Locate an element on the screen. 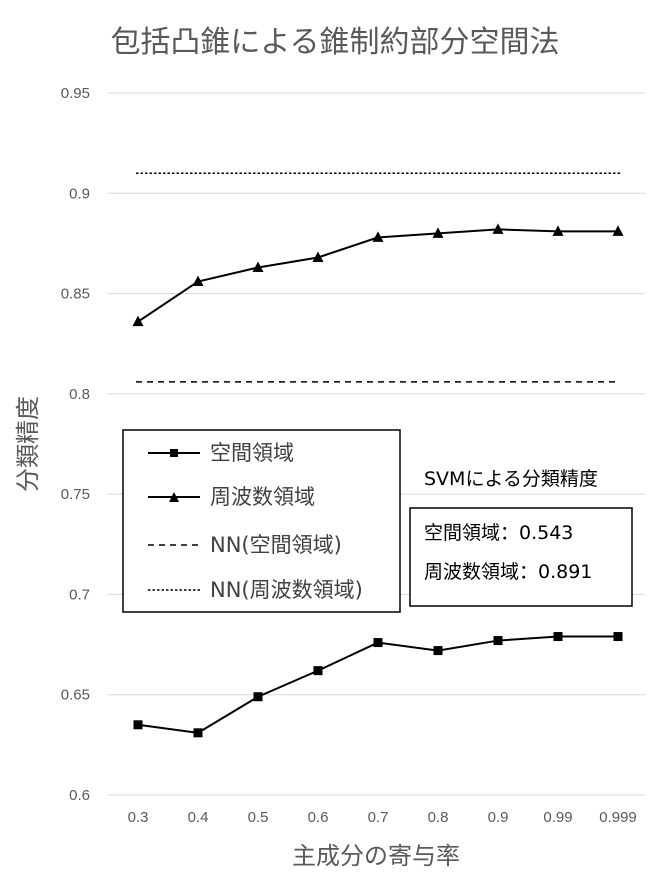 This screenshot has height=884, width=670. y-tick-label: 0.65 is located at coordinates (75, 695).